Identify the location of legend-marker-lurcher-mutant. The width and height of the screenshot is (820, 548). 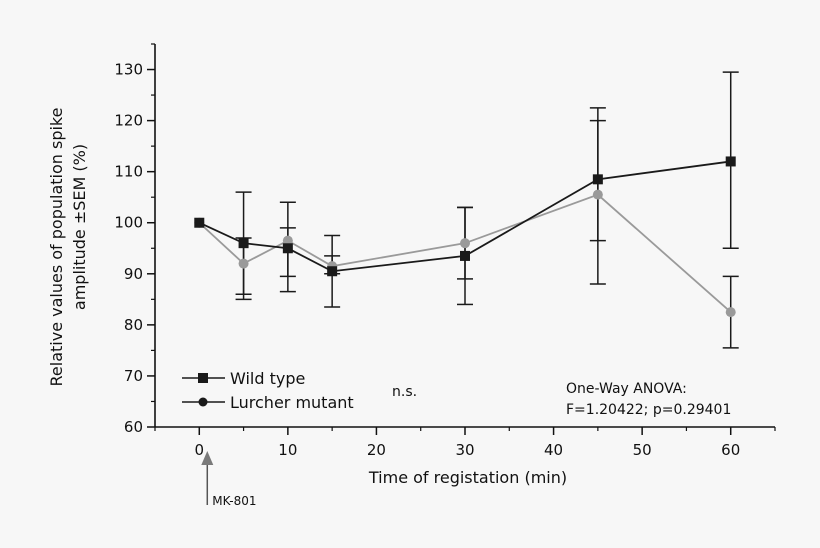
(203, 402).